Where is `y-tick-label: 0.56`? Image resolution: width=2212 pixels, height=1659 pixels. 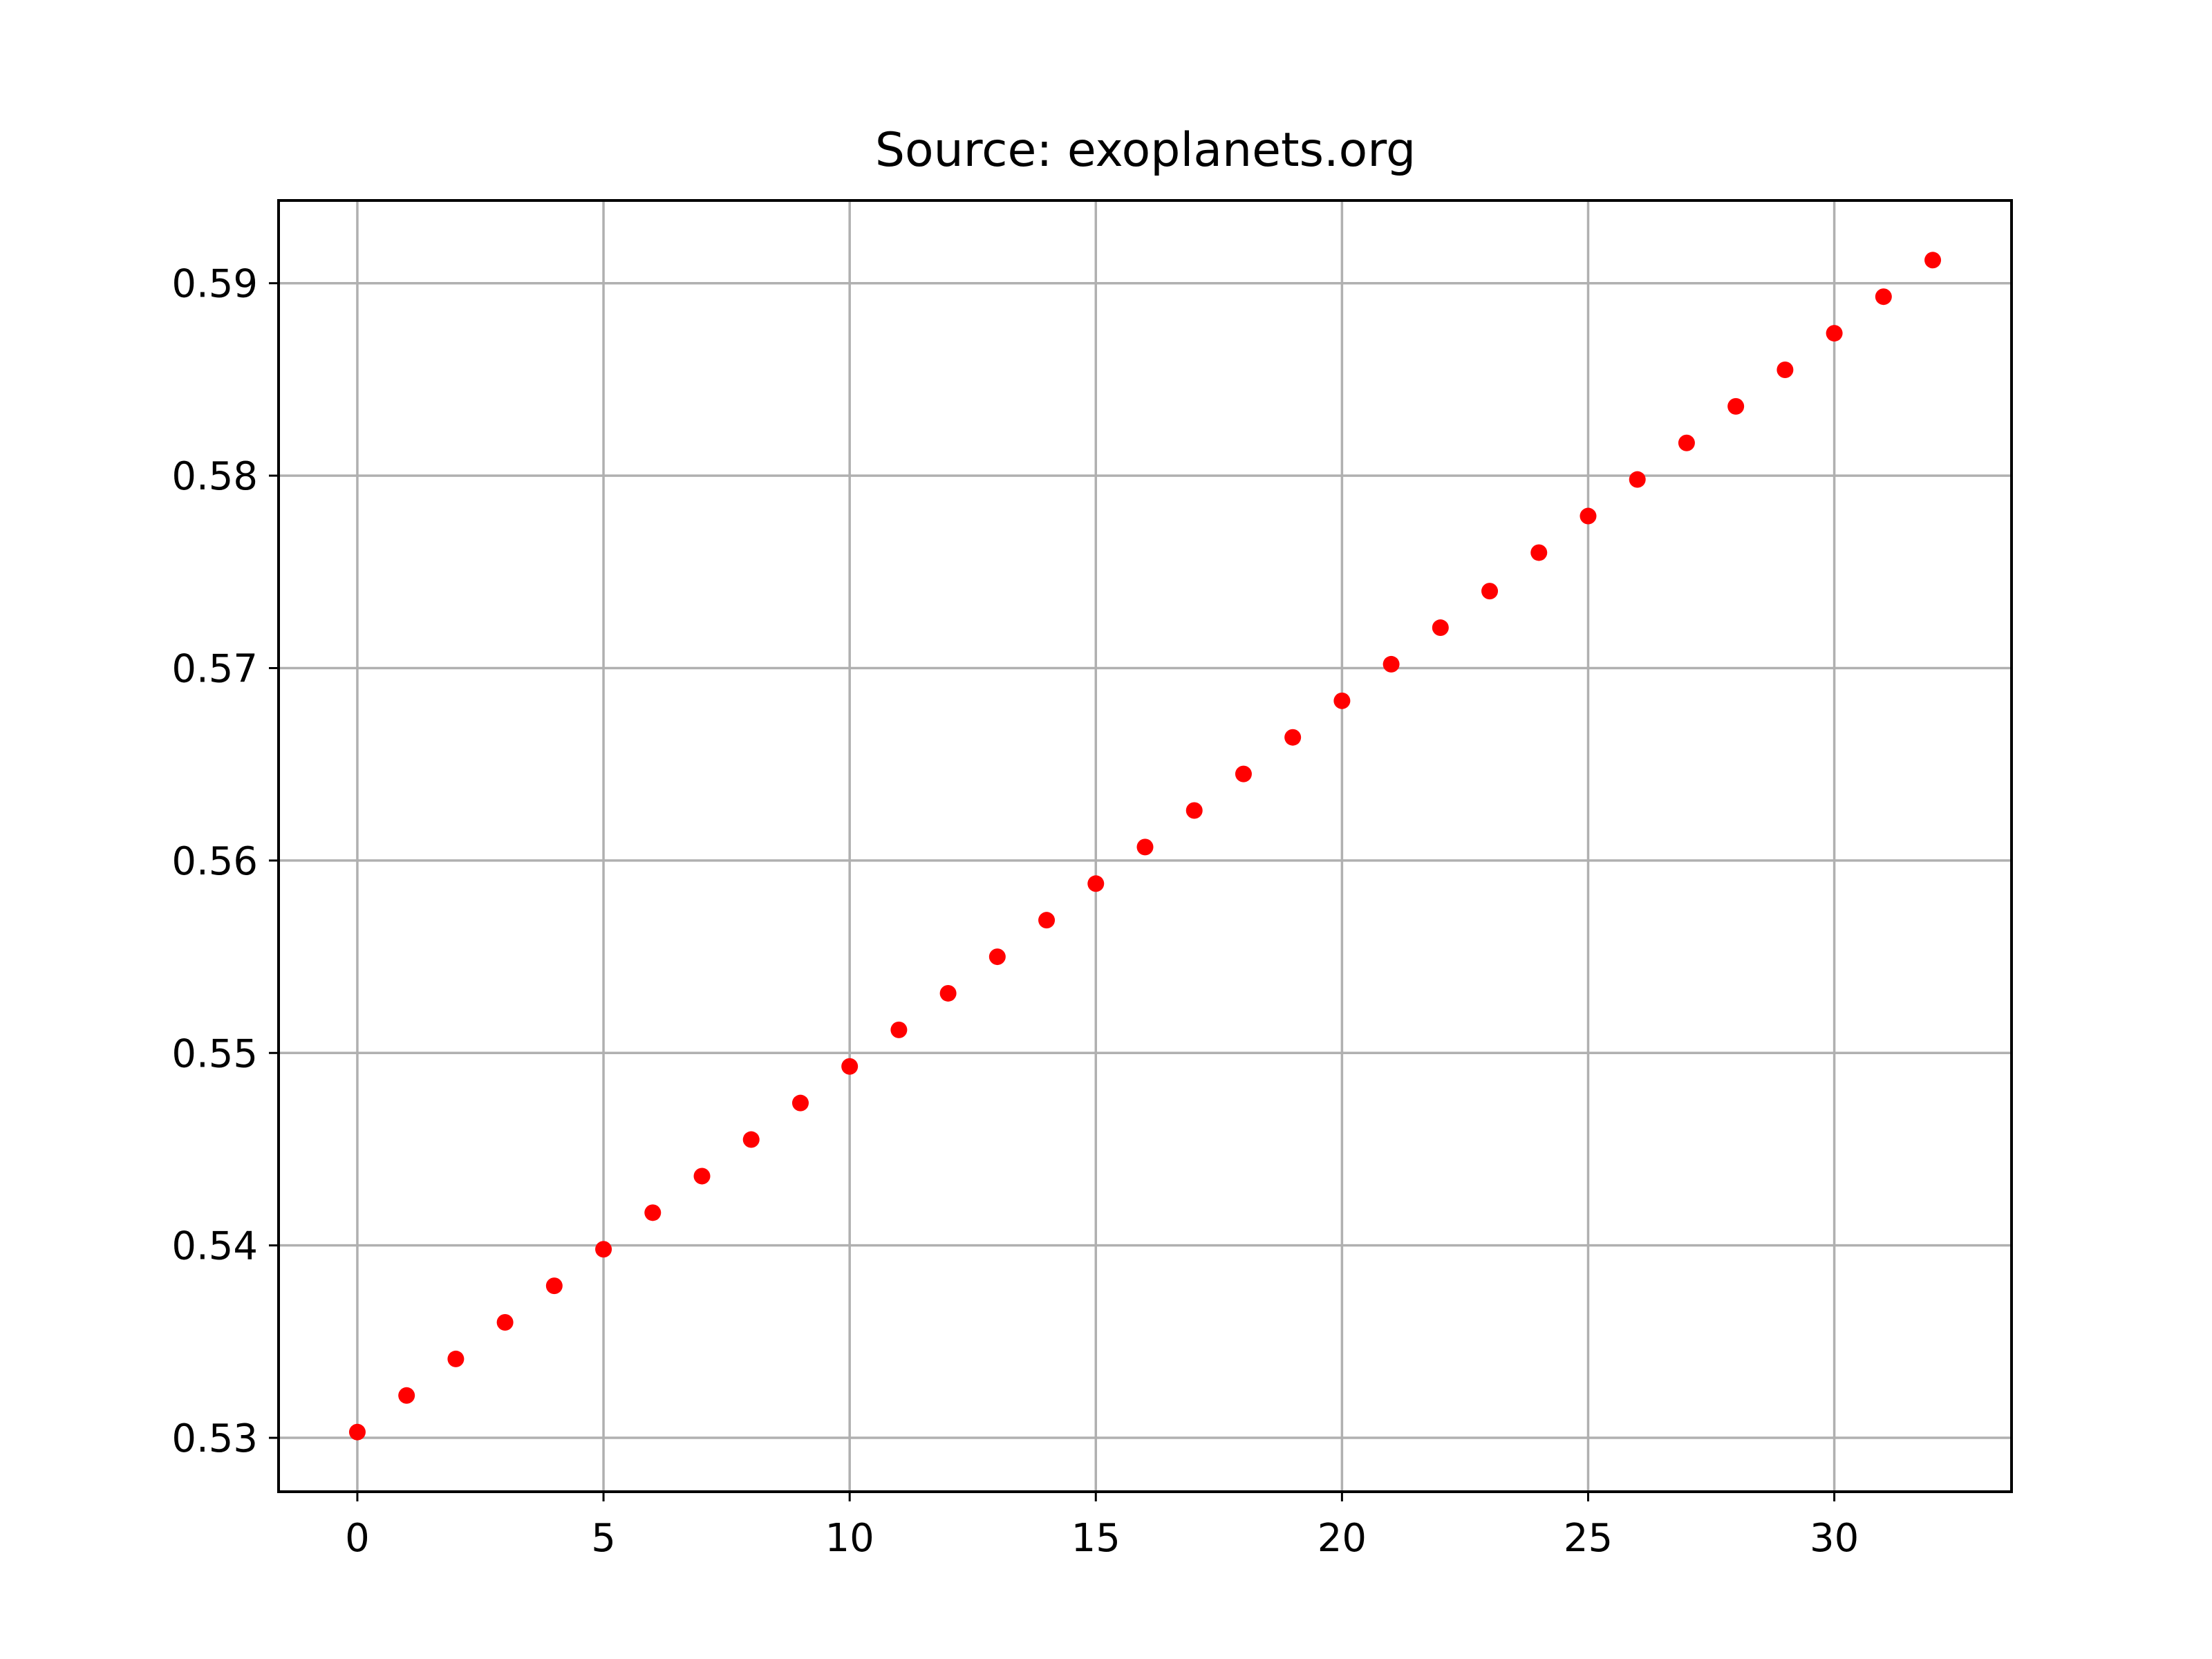
y-tick-label: 0.56 is located at coordinates (215, 861).